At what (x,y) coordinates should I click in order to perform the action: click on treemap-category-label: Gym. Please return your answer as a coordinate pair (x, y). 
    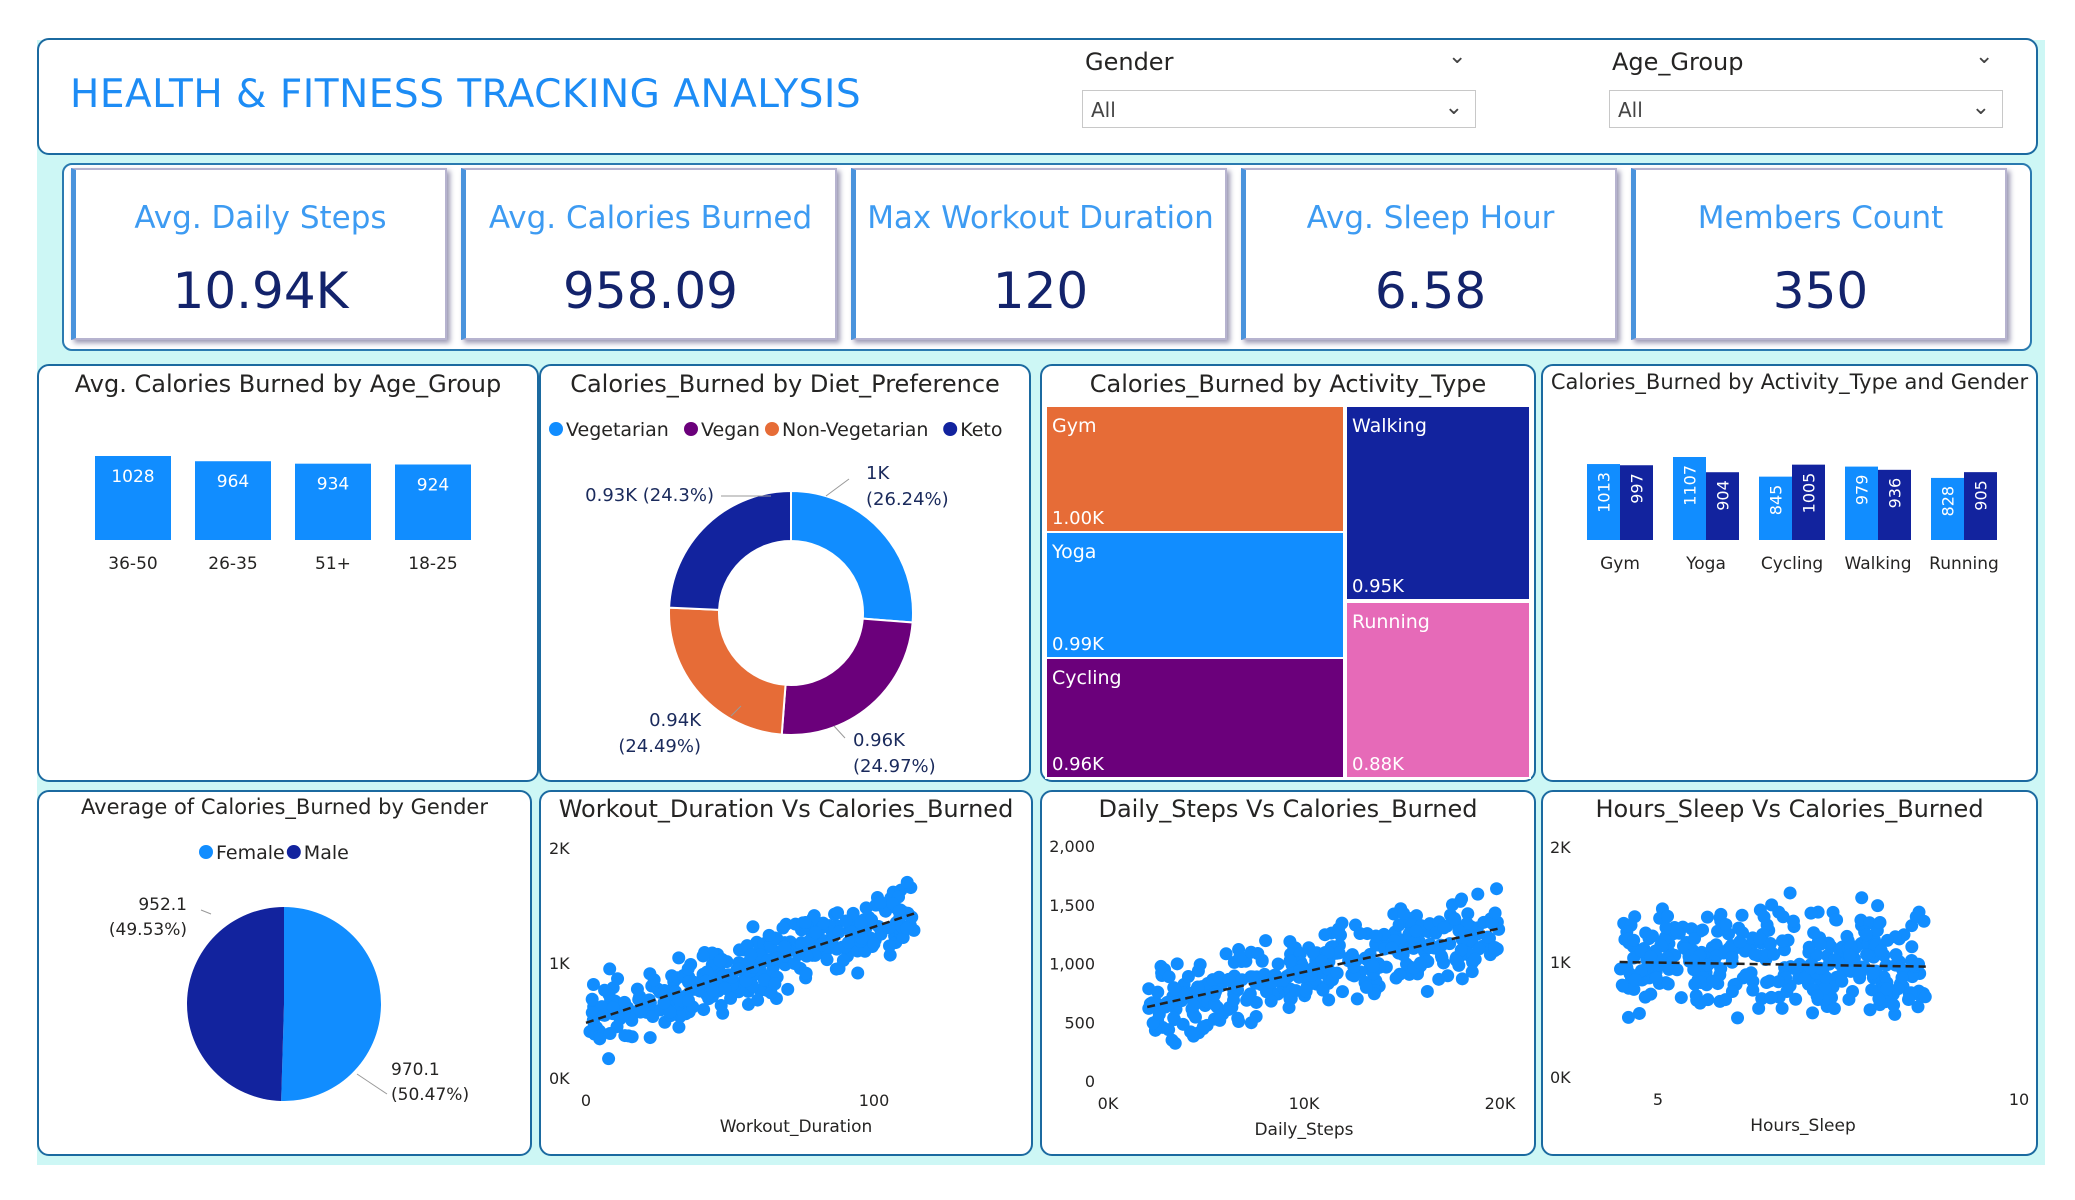
    Looking at the image, I should click on (1074, 426).